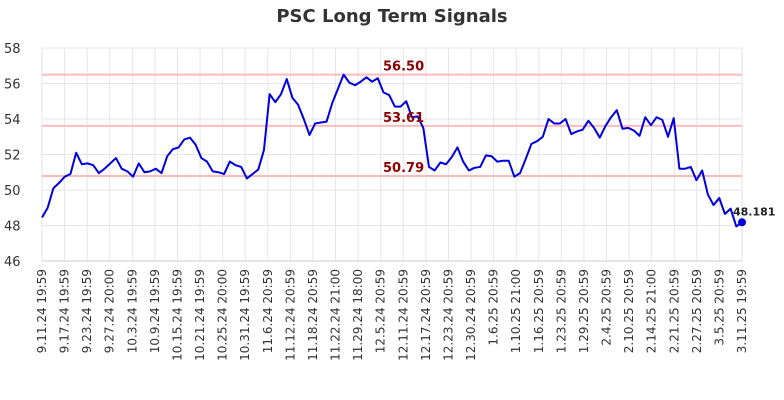 Image resolution: width=784 pixels, height=400 pixels. I want to click on x-tick-label: 2.21.25 20:59, so click(674, 311).